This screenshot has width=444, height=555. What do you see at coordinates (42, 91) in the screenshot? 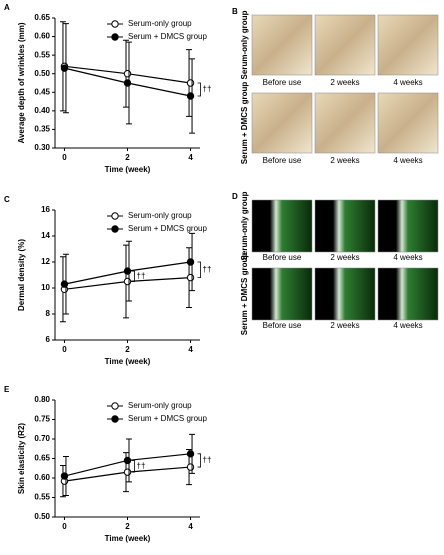
I see `y-tick-label: 0.45` at bounding box center [42, 91].